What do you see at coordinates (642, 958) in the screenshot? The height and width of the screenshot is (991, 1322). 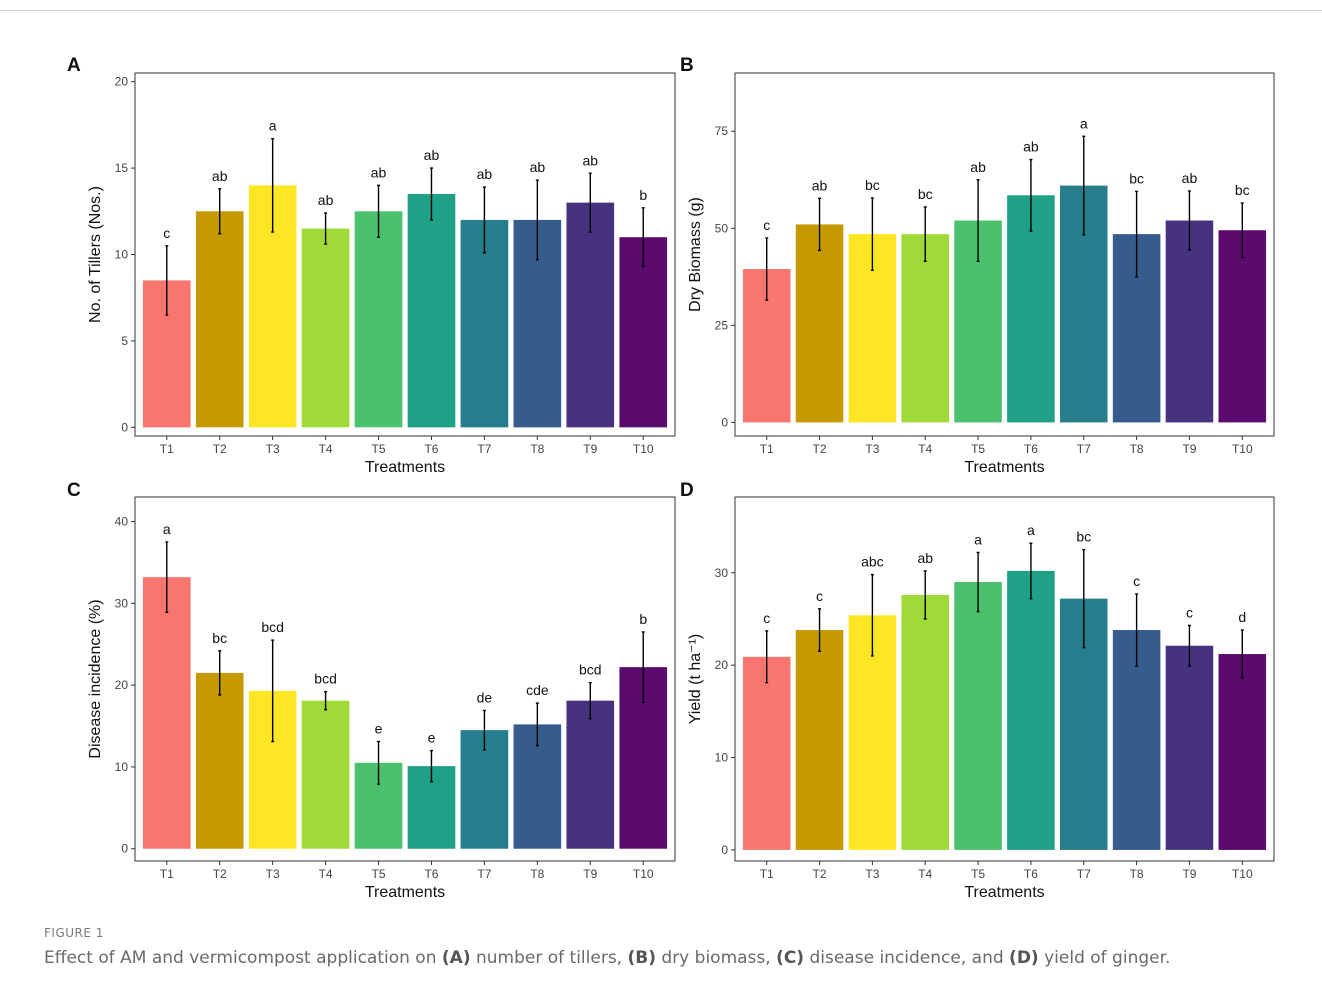 I see `caption-part: (B)` at bounding box center [642, 958].